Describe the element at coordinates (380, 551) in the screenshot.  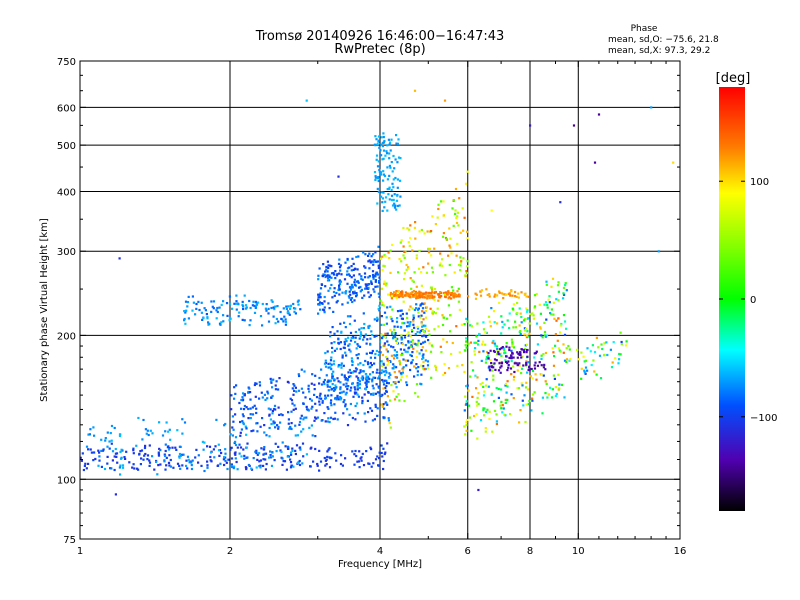
I see `x-tick-label: 4` at that location.